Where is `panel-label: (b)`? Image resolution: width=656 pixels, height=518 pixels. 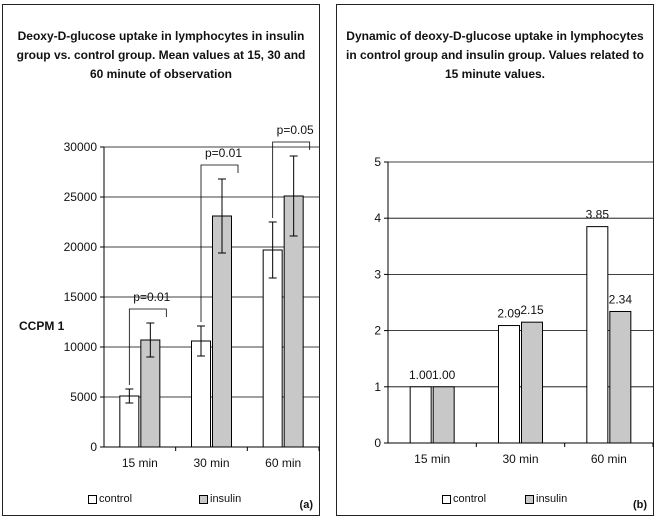 panel-label: (b) is located at coordinates (639, 505).